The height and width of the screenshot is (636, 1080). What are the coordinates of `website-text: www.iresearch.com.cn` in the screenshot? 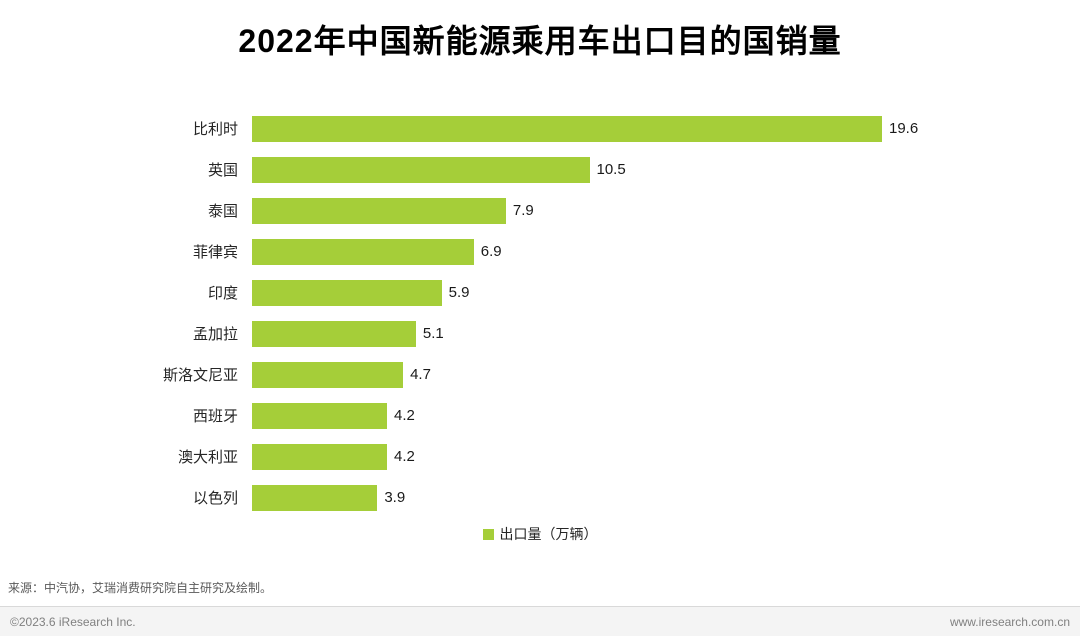 It's located at (1009, 621).